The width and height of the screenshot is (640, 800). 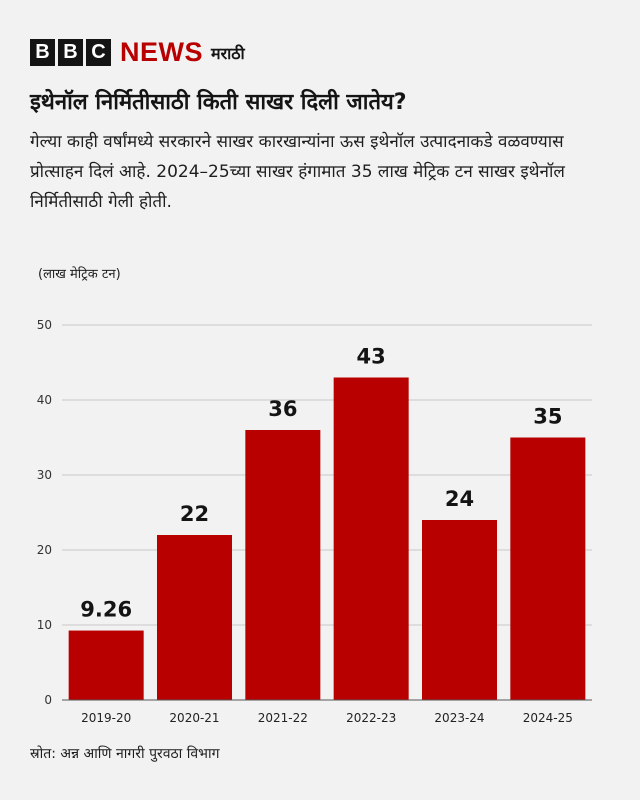 What do you see at coordinates (44, 325) in the screenshot?
I see `y-tick-label: 50` at bounding box center [44, 325].